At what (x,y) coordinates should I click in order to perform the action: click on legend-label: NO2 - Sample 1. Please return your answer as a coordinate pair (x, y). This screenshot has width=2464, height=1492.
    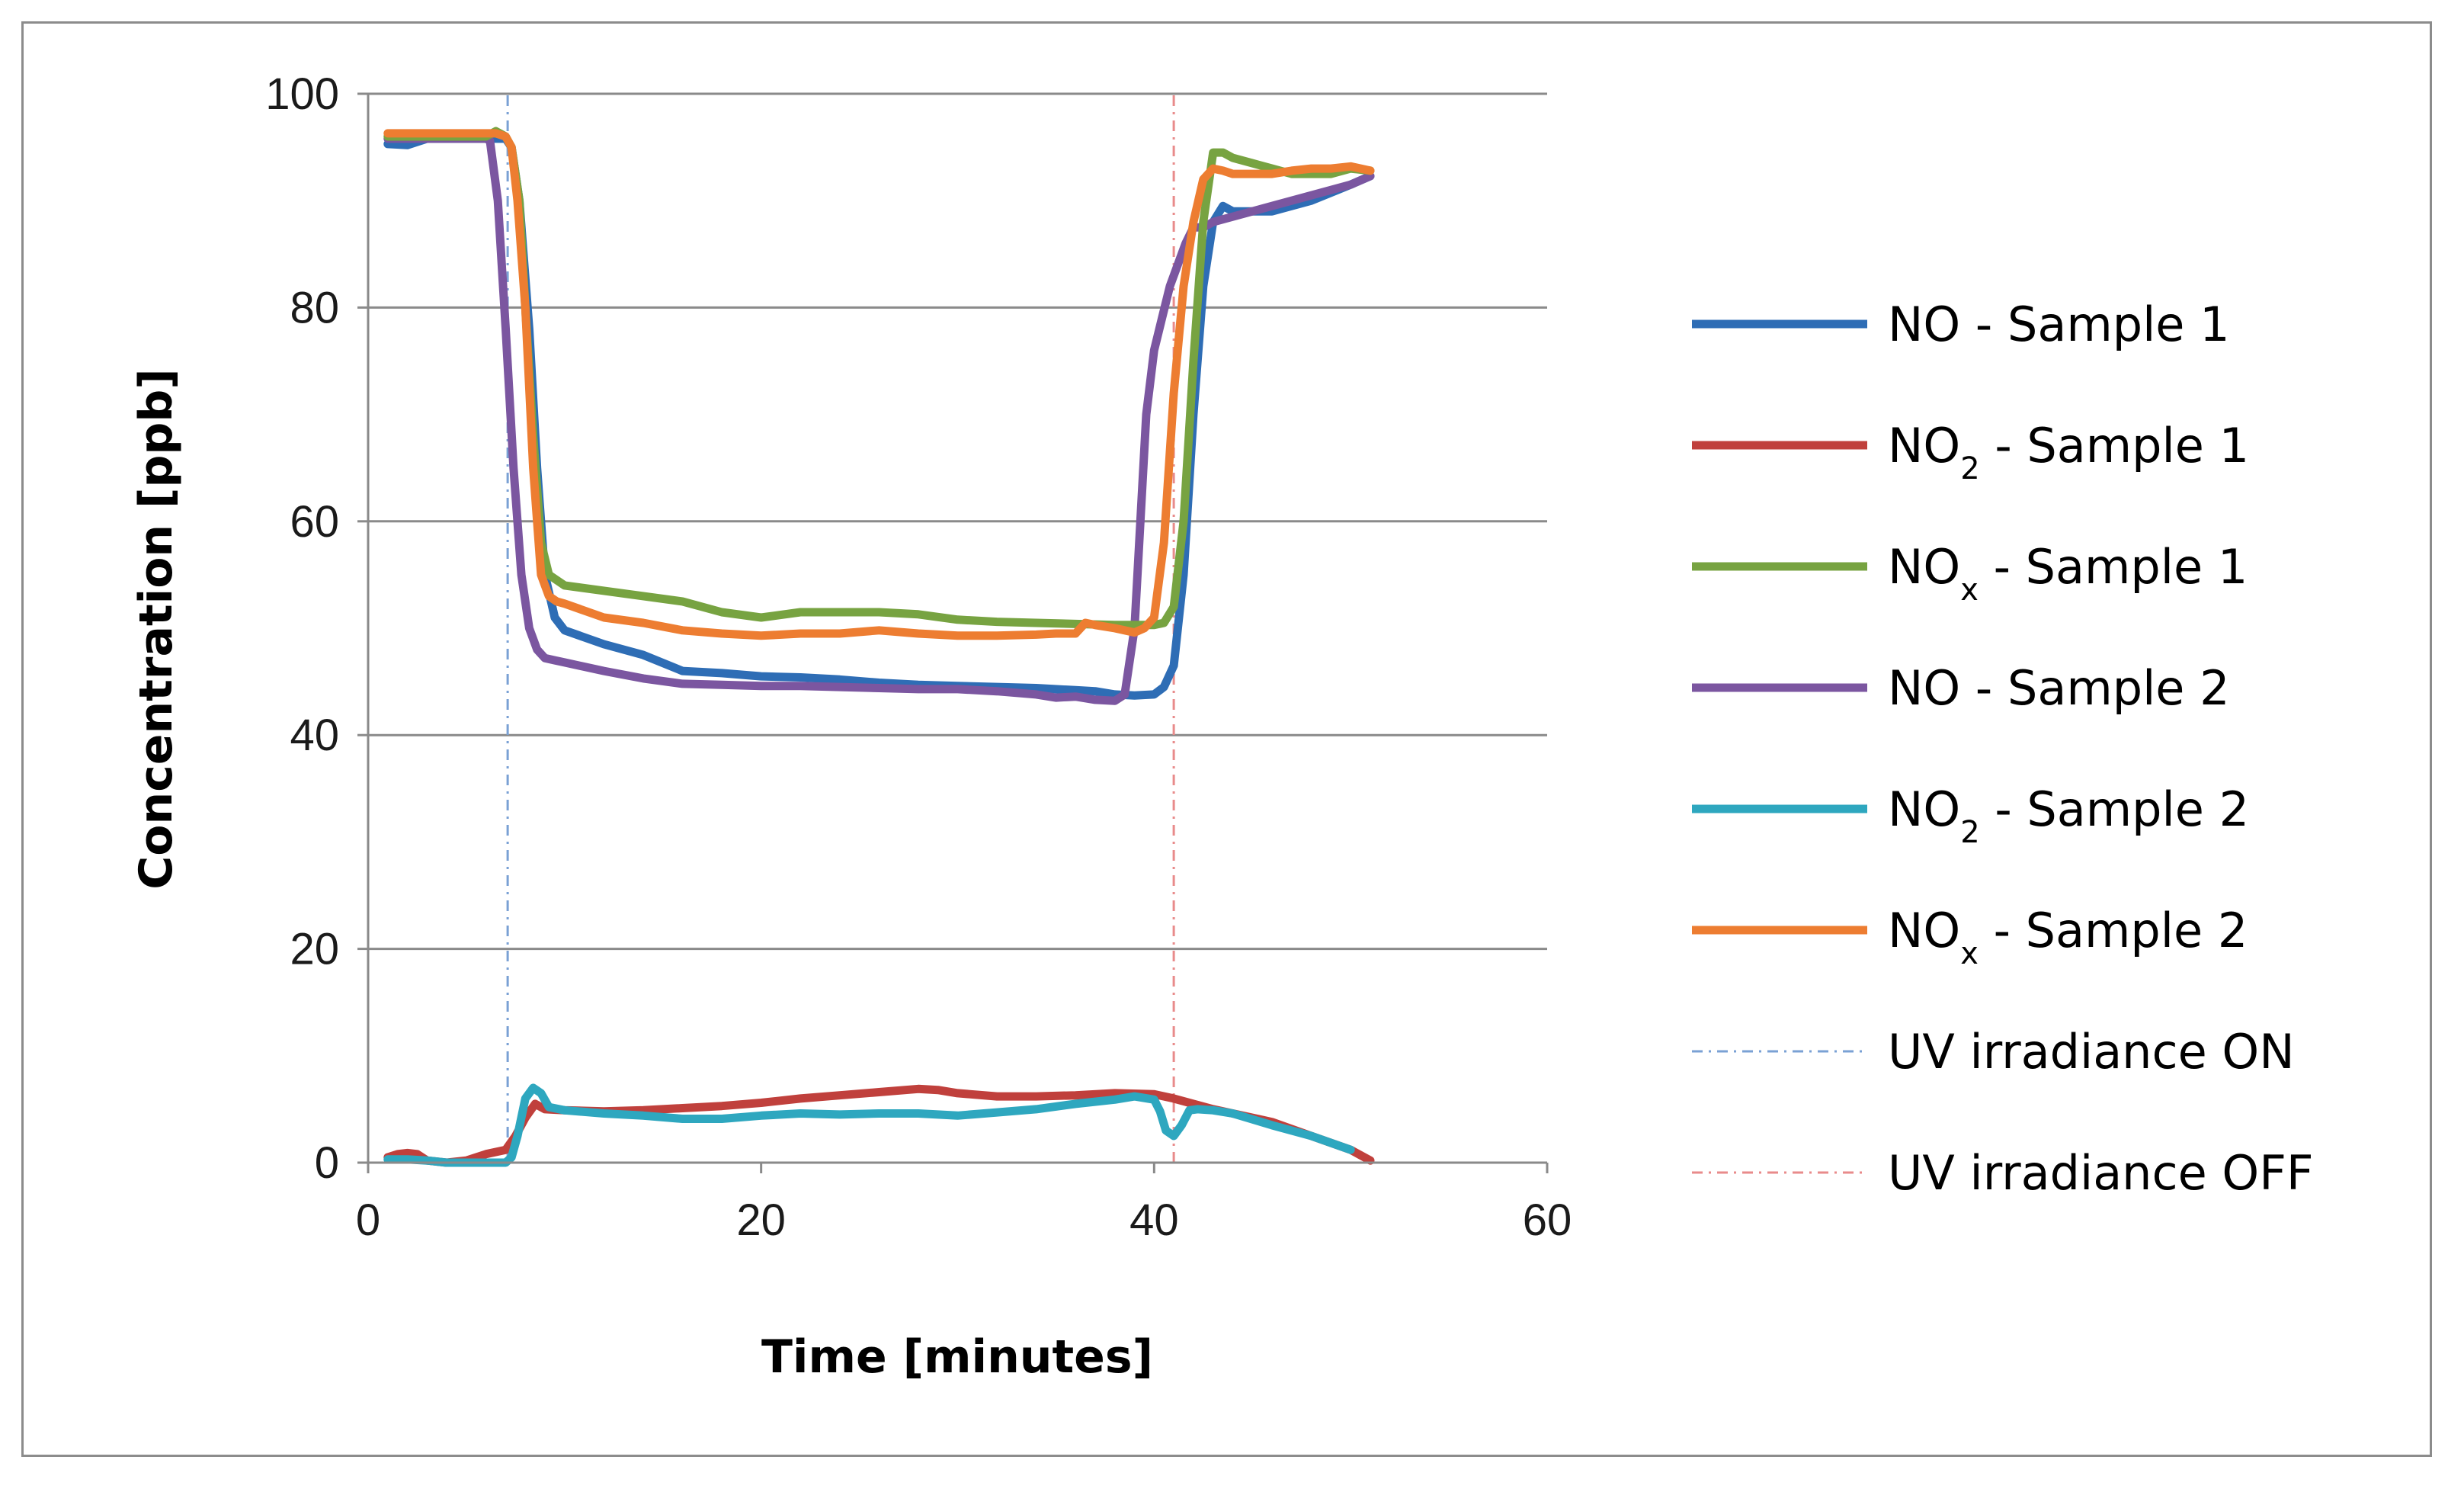
    Looking at the image, I should click on (2068, 452).